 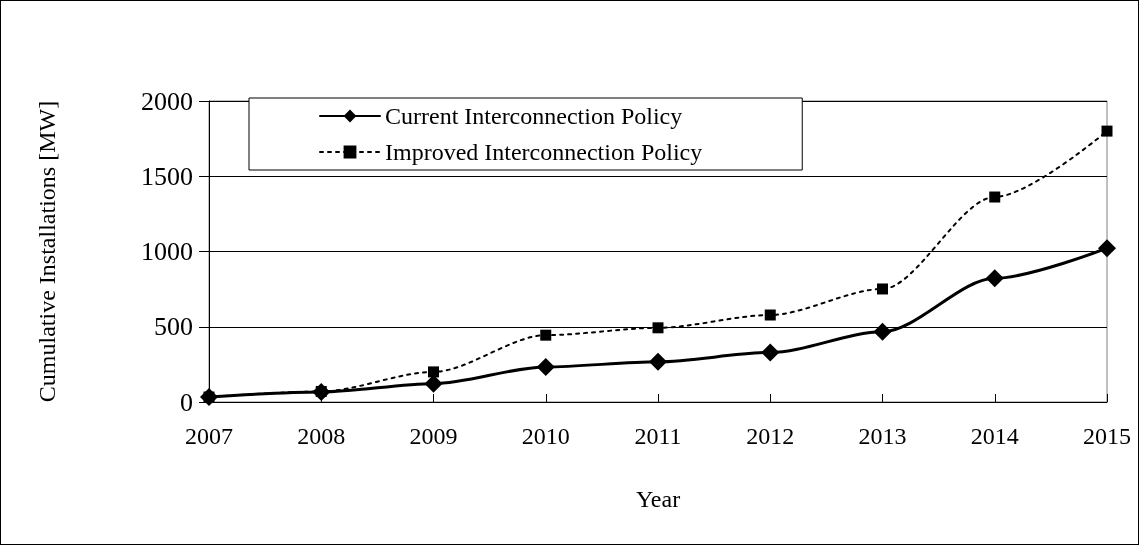 I want to click on legend-label: Current Interconnection Policy, so click(x=534, y=116).